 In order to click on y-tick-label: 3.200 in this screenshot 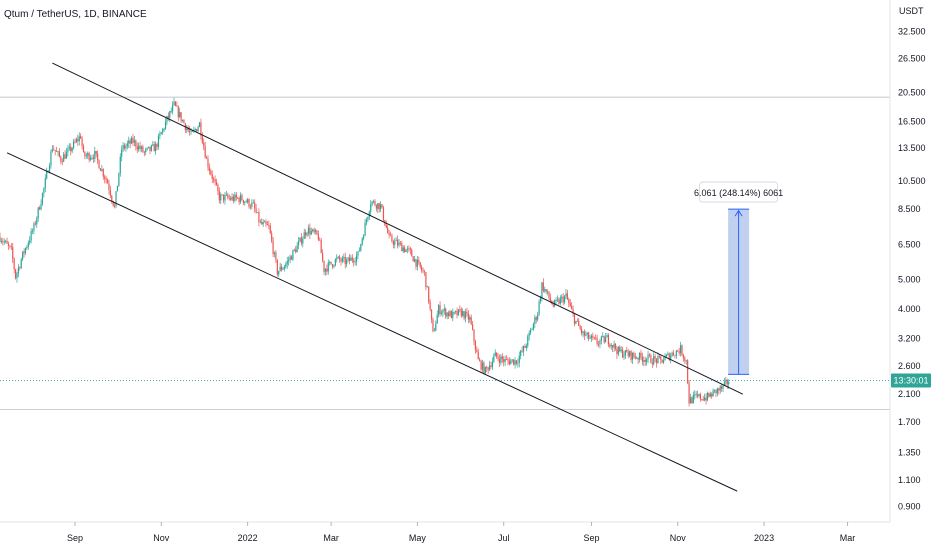, I will do `click(909, 338)`.